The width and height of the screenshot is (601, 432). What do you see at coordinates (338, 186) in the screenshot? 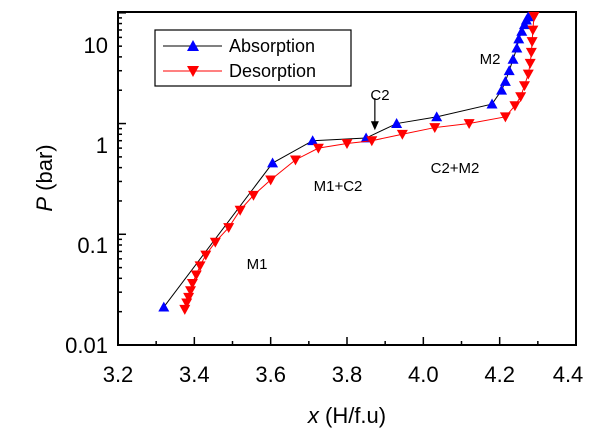
I see `annotation-m1-c2: M1+C2` at bounding box center [338, 186].